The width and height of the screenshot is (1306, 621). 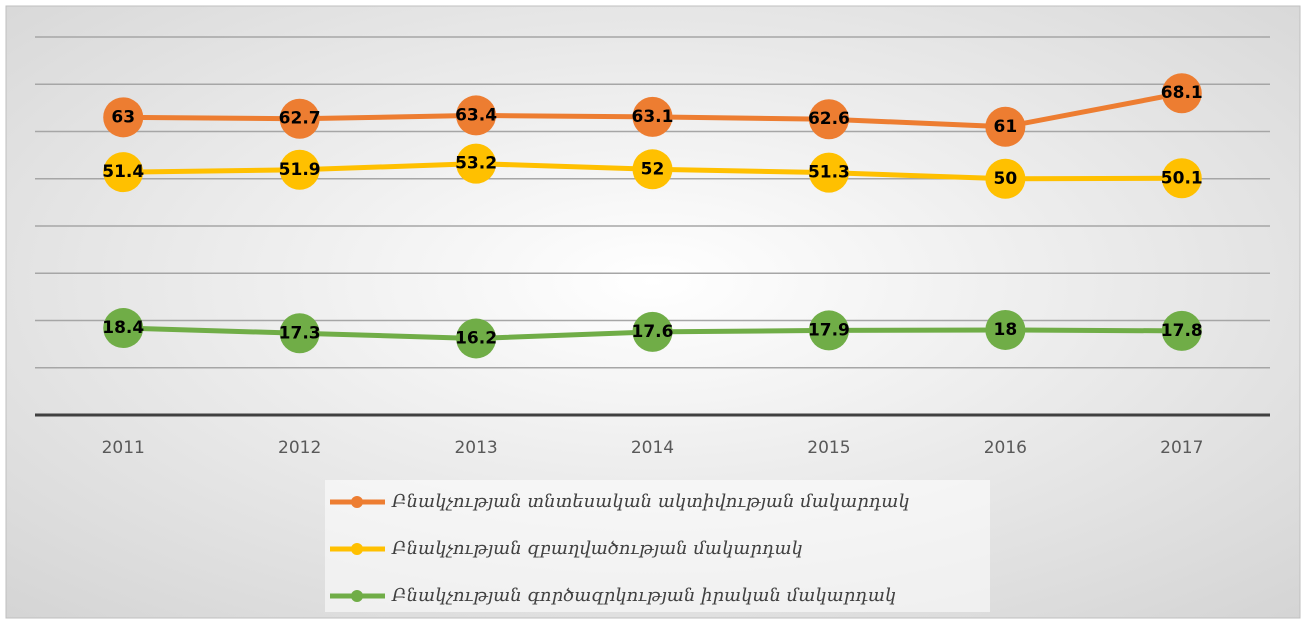 I want to click on data-label: 18.4, so click(x=123, y=328).